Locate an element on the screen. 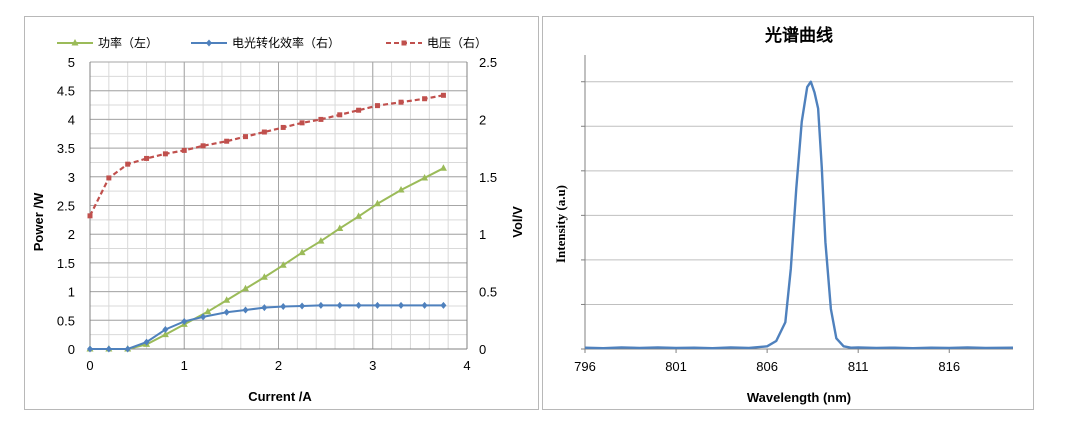 Image resolution: width=1080 pixels, height=428 pixels. left-y-tick-label: 1.5 is located at coordinates (66, 263).